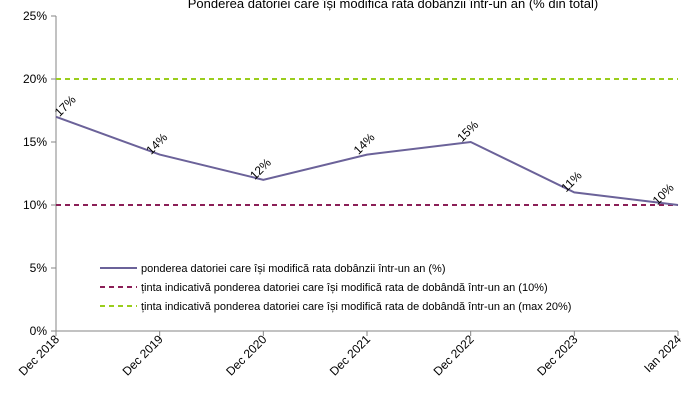 This screenshot has width=699, height=394. I want to click on x-tick-label: Dec 2019, so click(143, 355).